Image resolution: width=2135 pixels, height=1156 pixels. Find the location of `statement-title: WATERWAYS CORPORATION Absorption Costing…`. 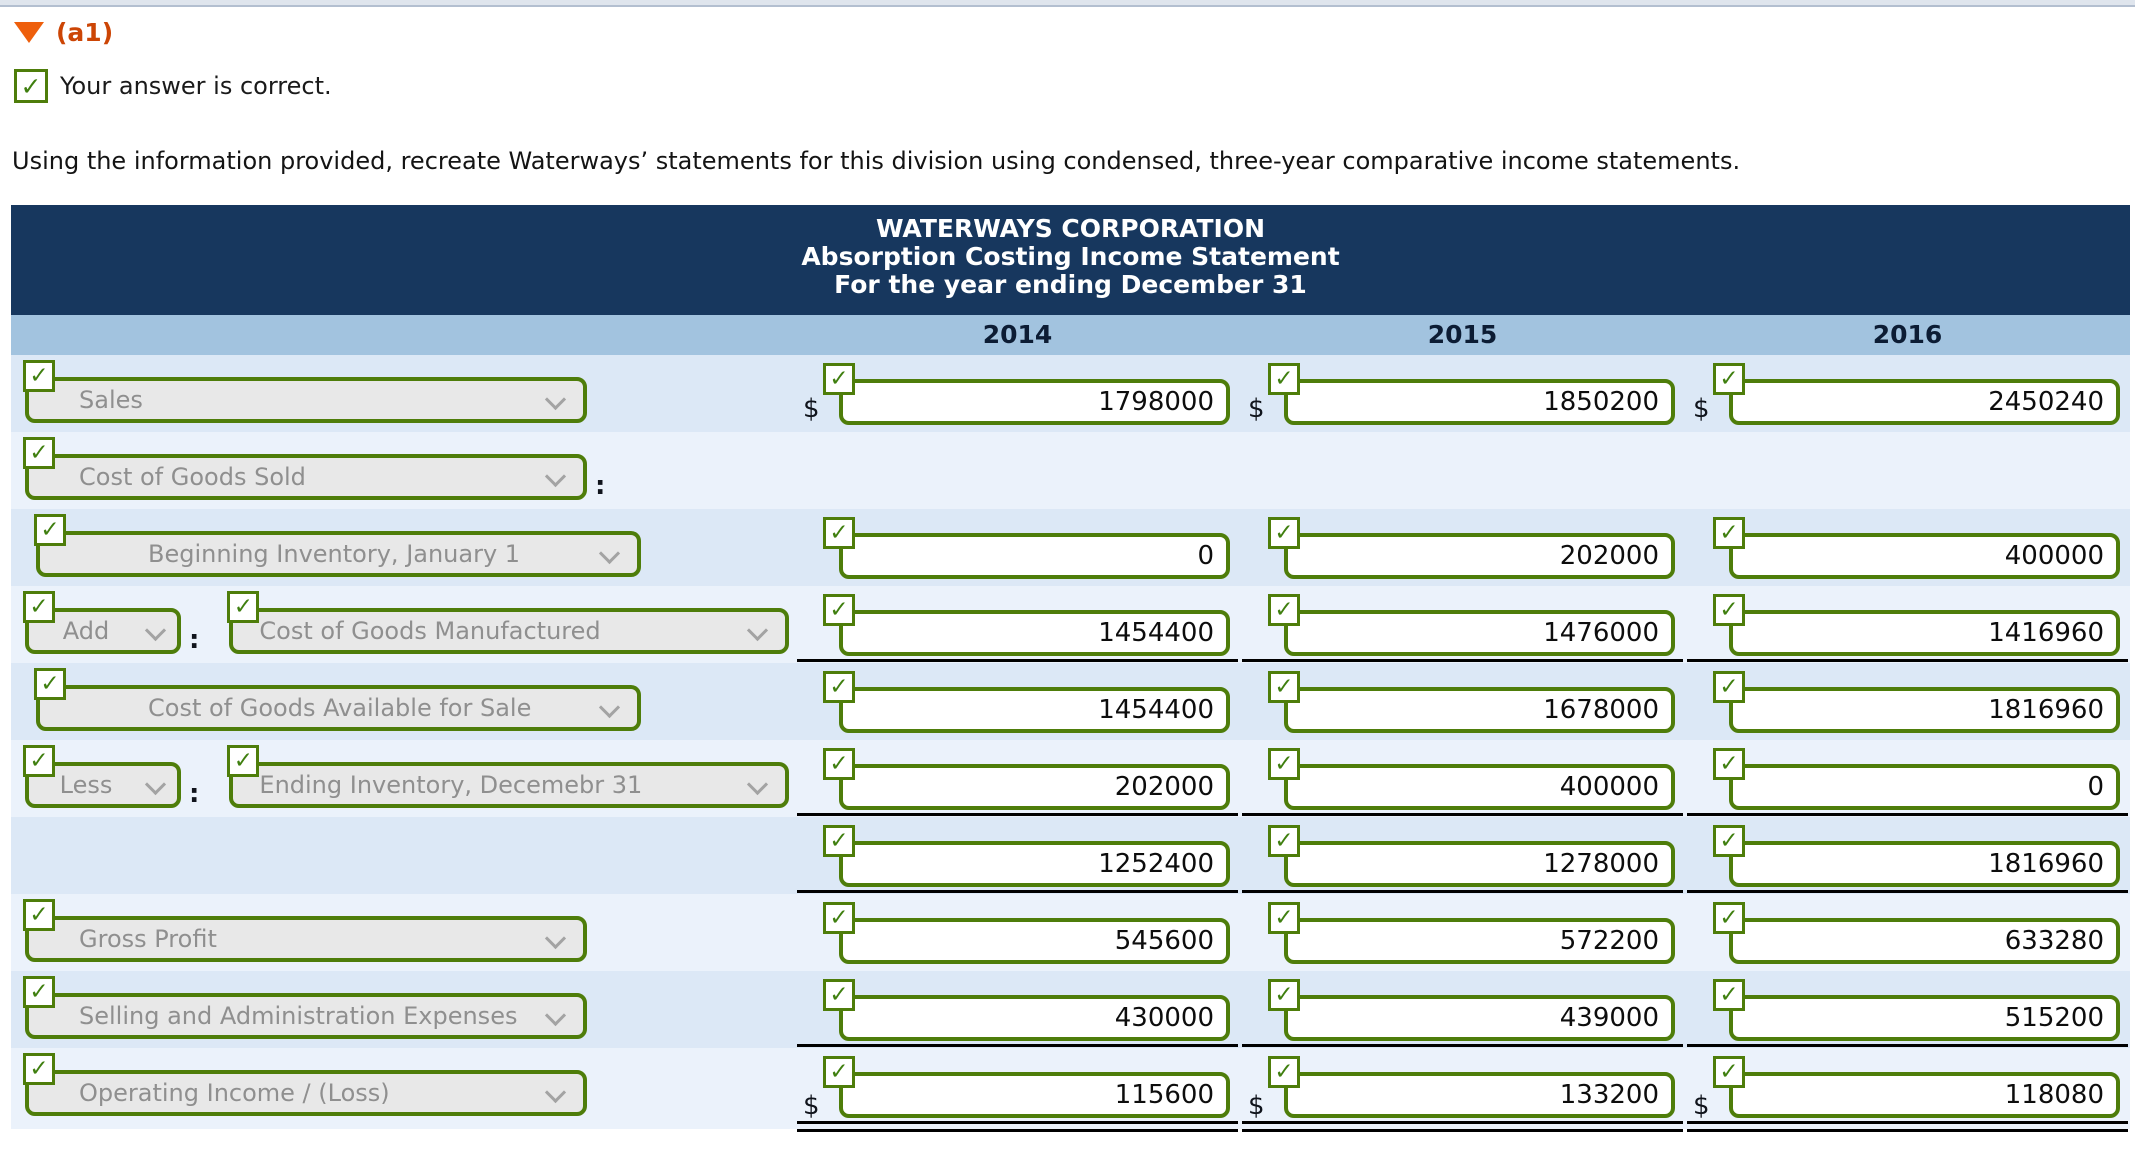

statement-title: WATERWAYS CORPORATION Absorption Costing… is located at coordinates (1070, 260).